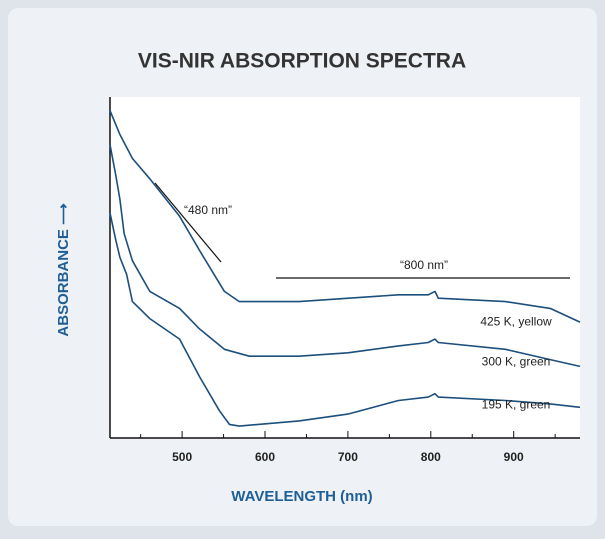 The height and width of the screenshot is (539, 605). I want to click on x-axis-label: WAVELENGTH (nm), so click(301, 496).